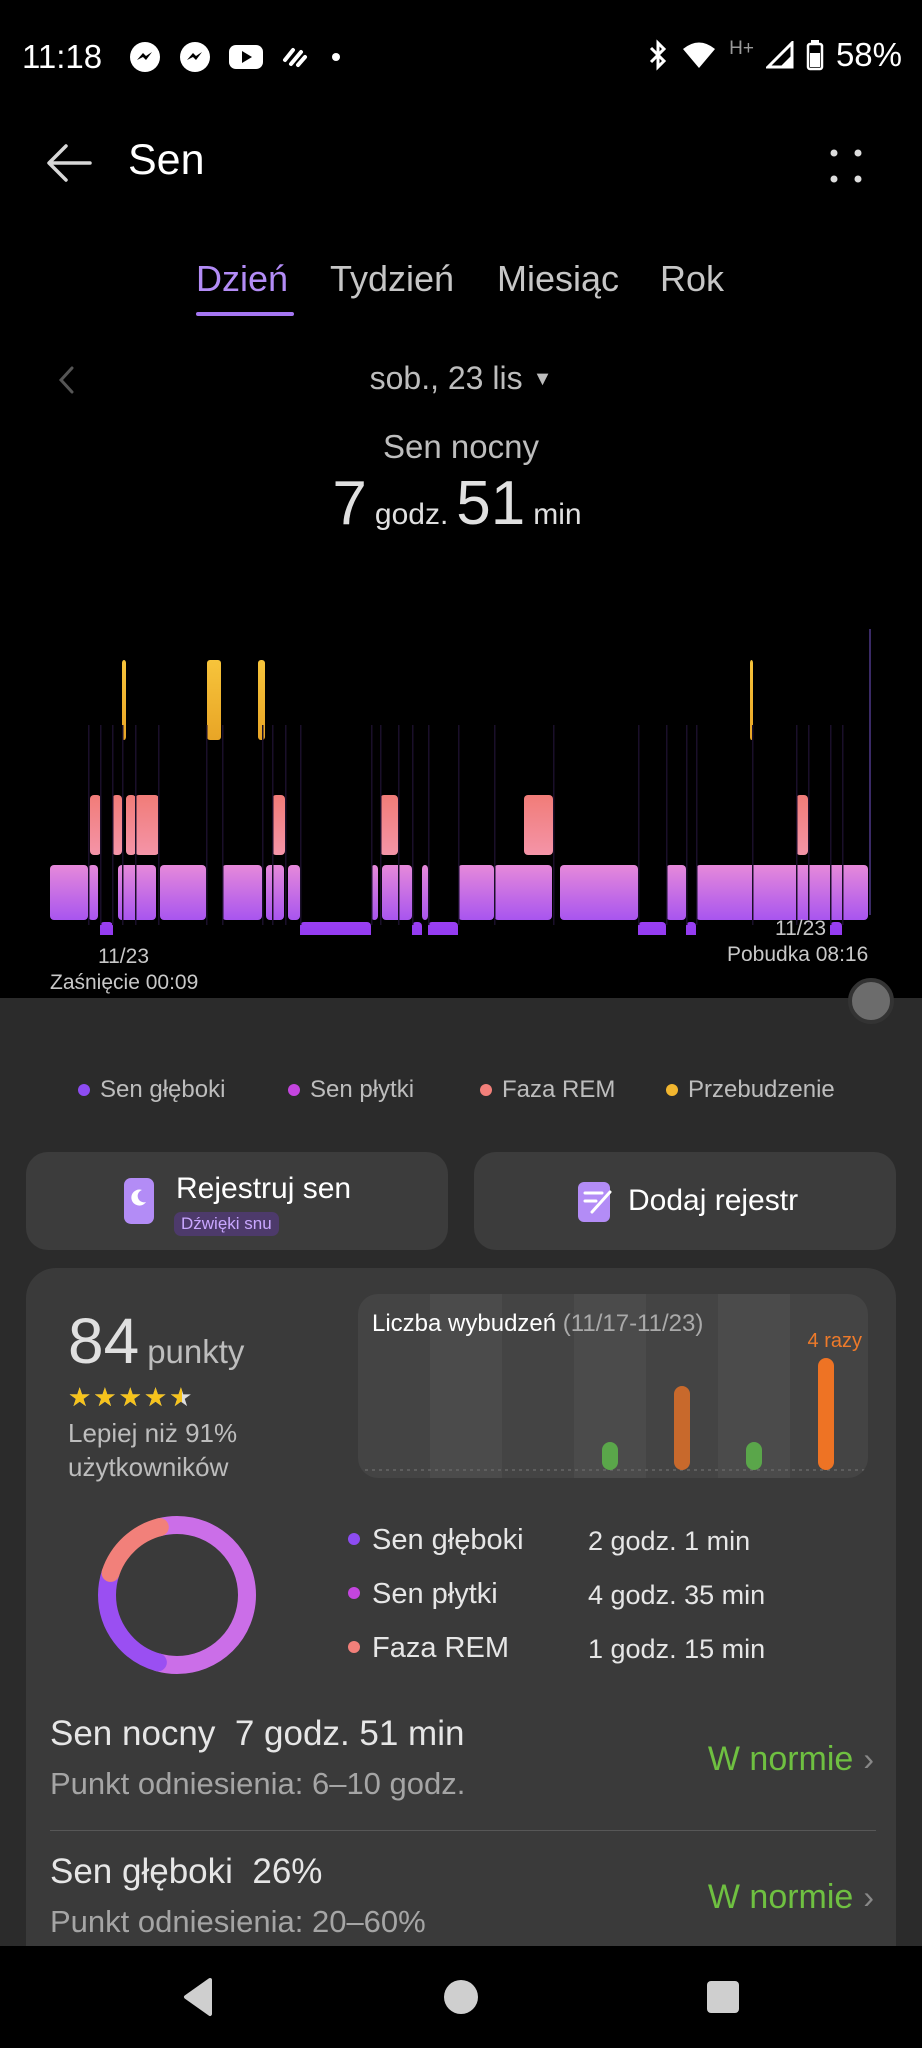  Describe the element at coordinates (336, 57) in the screenshot. I see `dot-icon` at that location.